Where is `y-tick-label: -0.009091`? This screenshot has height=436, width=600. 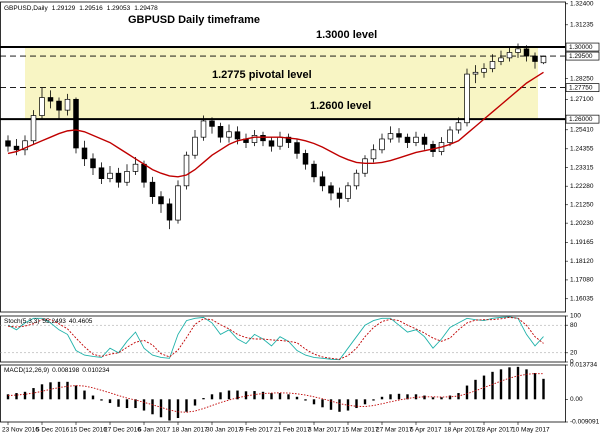 y-tick-label: -0.009091 is located at coordinates (585, 422).